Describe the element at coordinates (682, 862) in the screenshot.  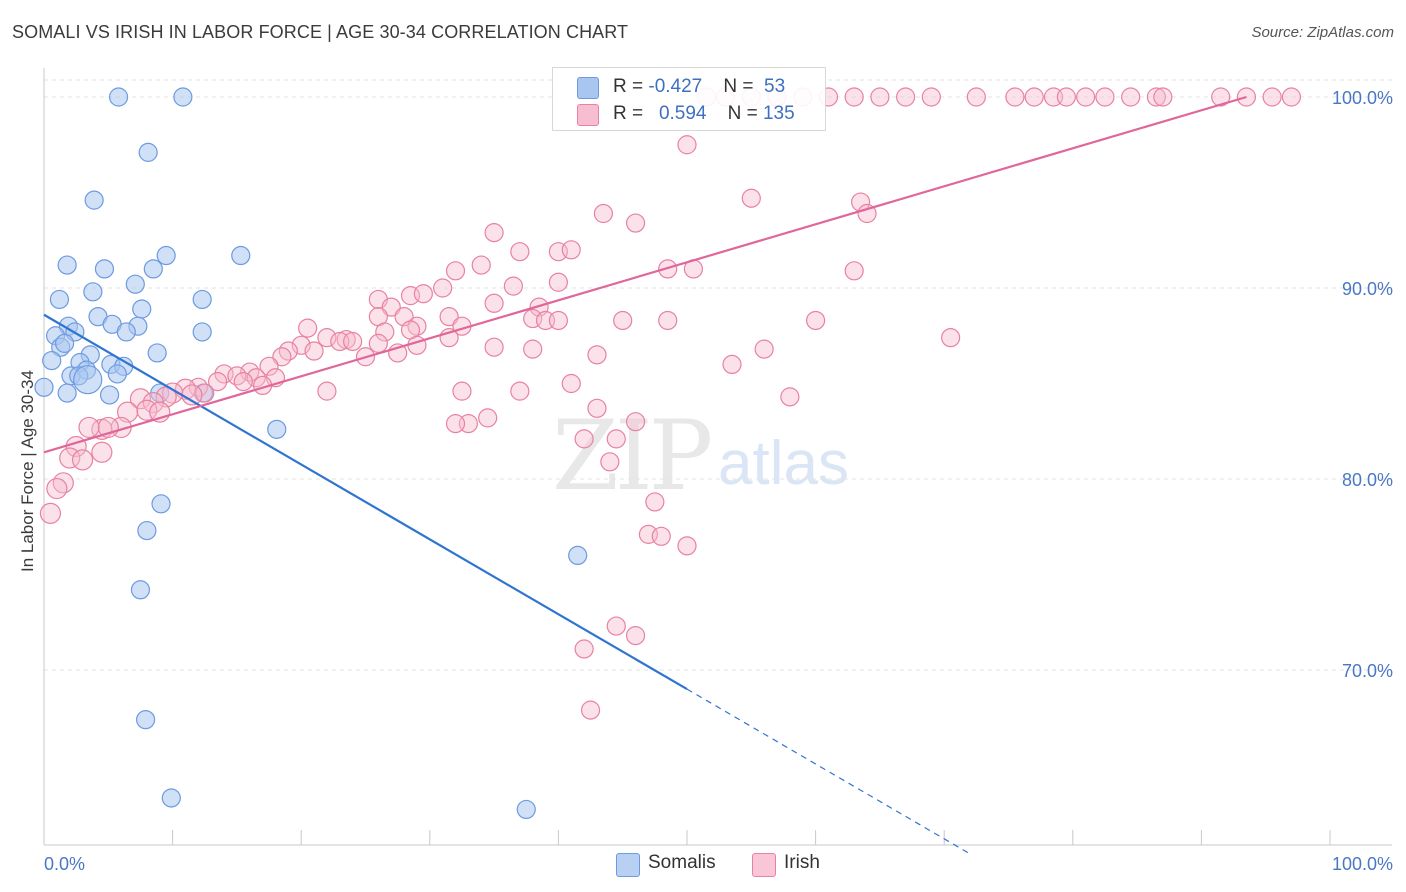
I see `somalis-legend-label: Somalis` at that location.